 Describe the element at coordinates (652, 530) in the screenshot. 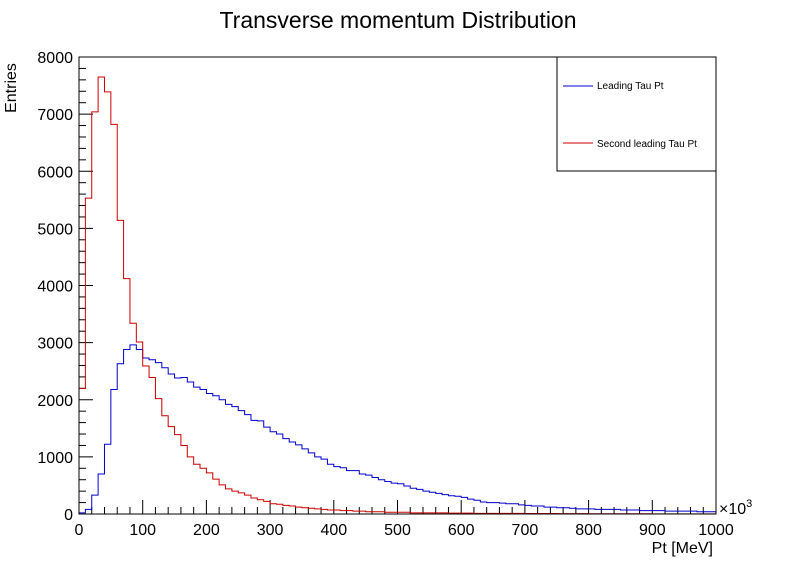

I see `x-tick-label: 900` at that location.